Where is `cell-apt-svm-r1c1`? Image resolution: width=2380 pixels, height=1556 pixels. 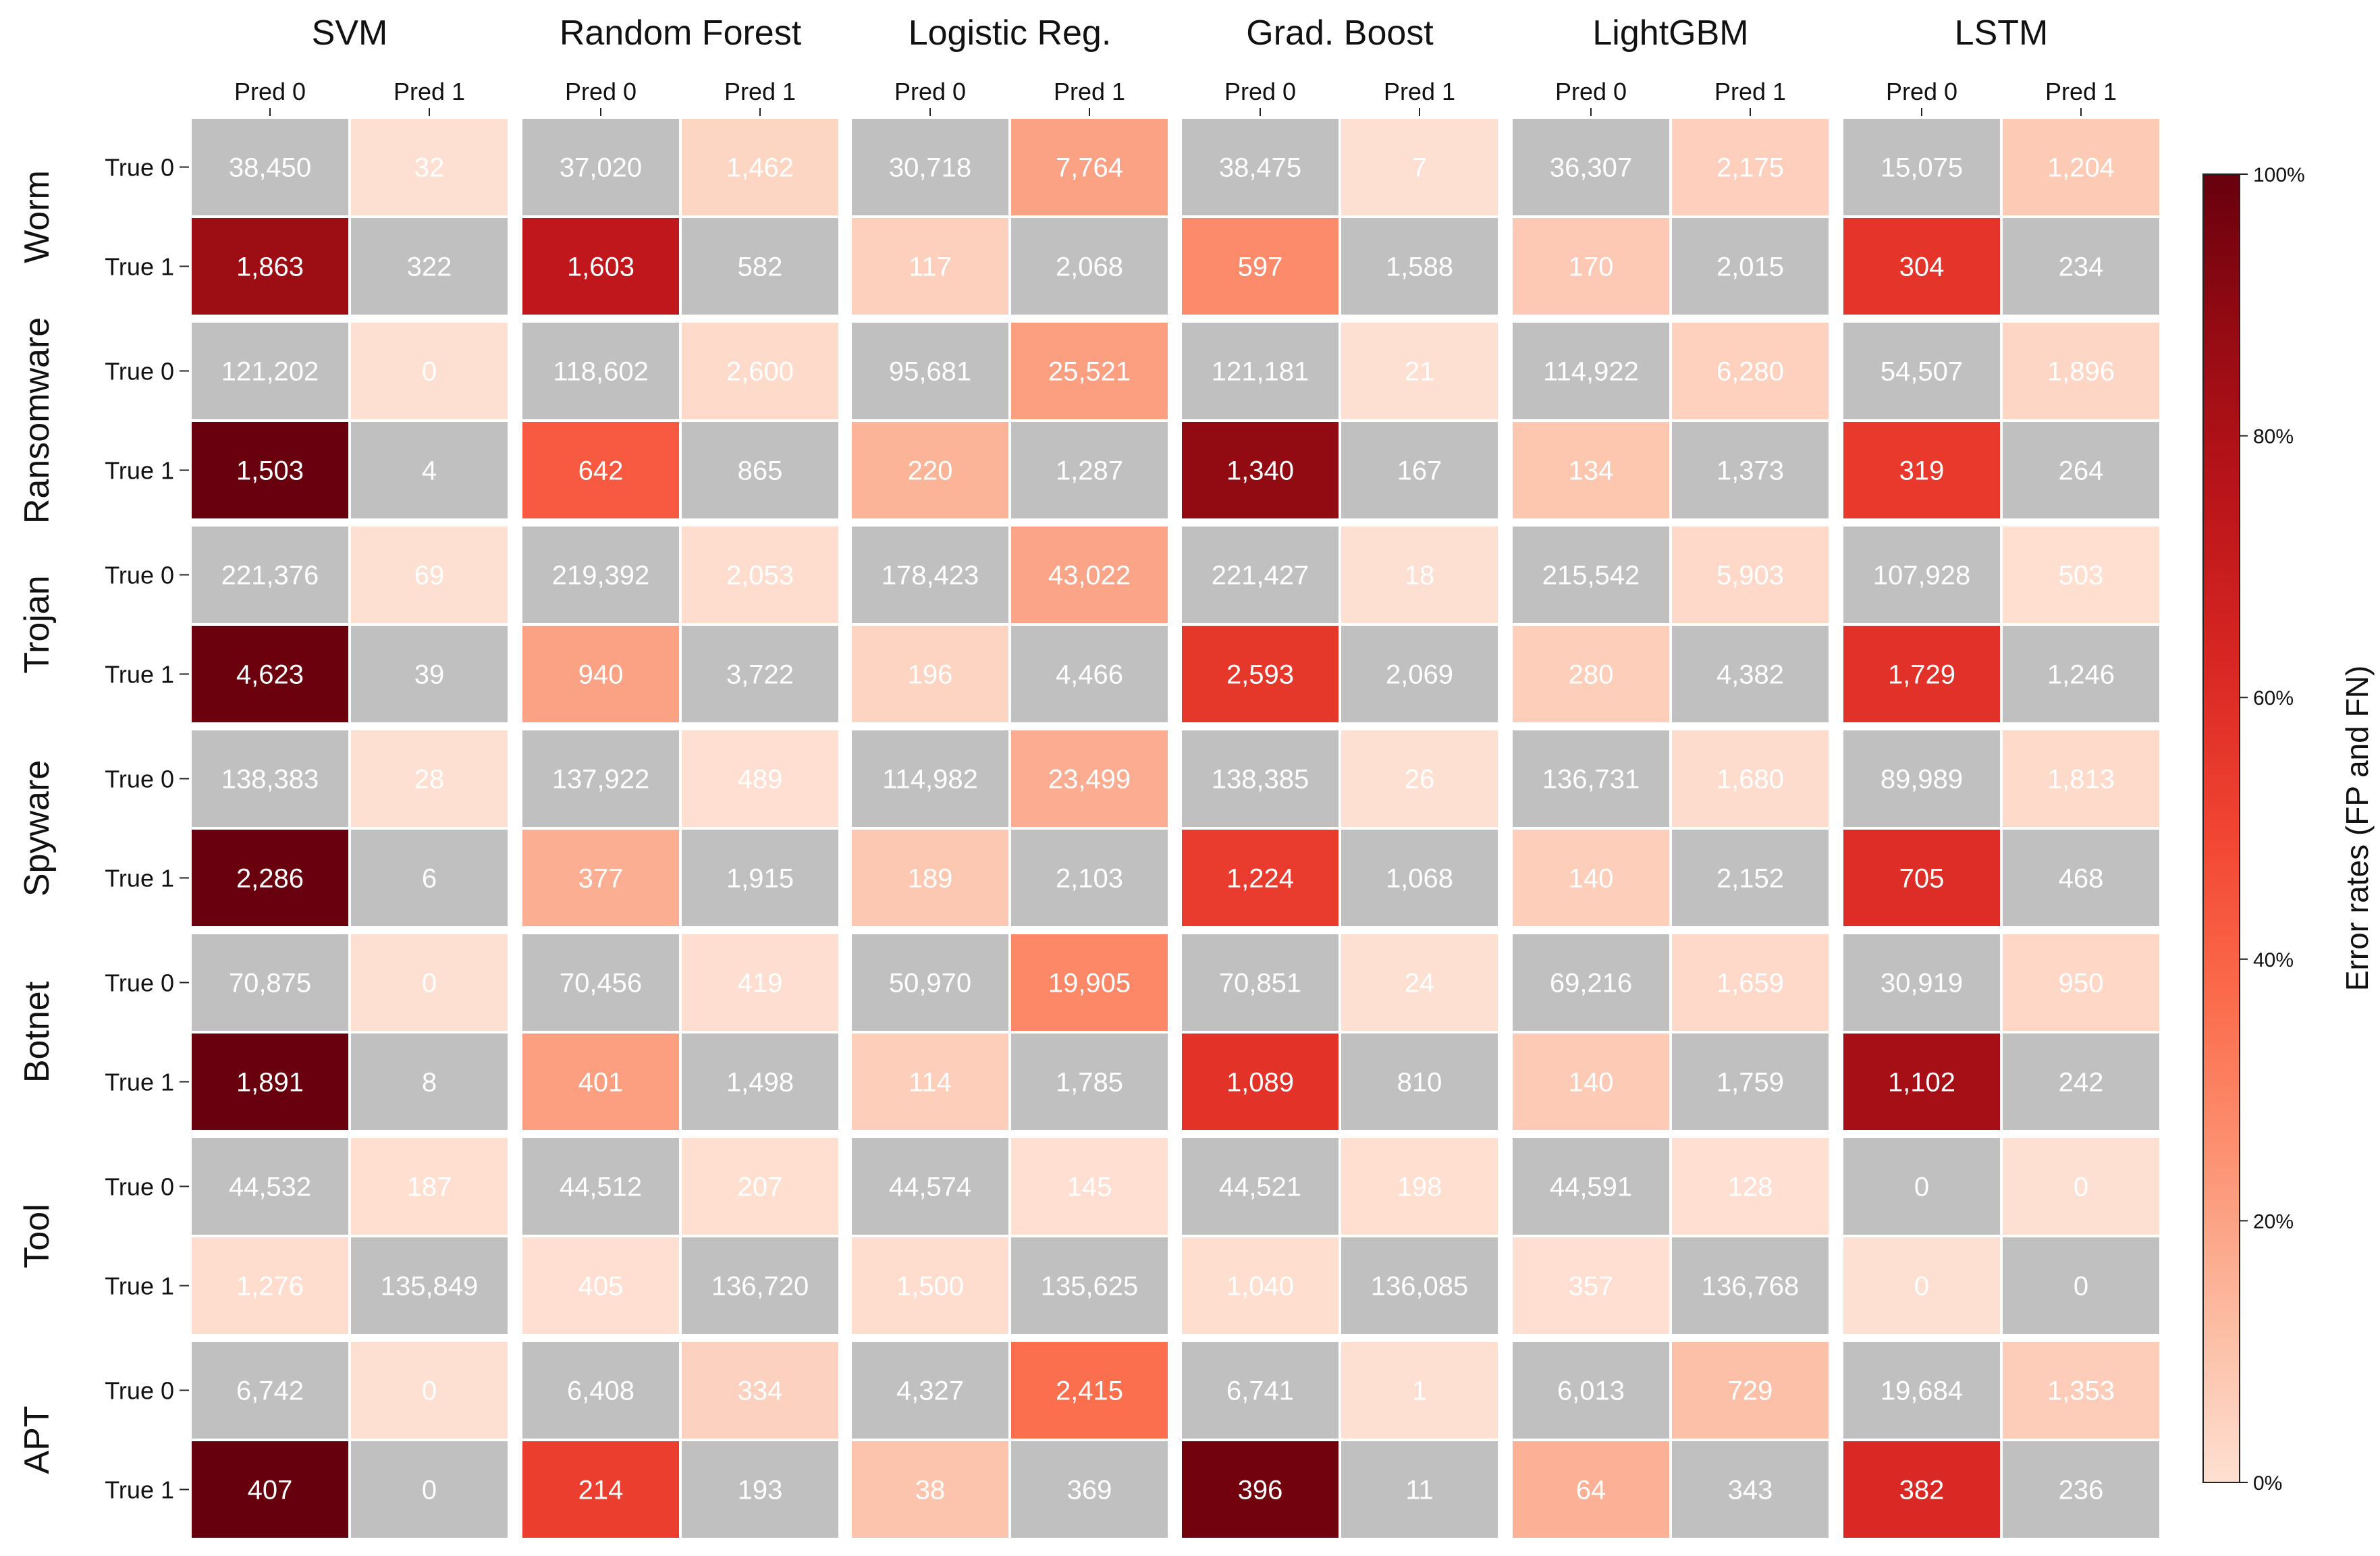
cell-apt-svm-r1c1 is located at coordinates (429, 1489).